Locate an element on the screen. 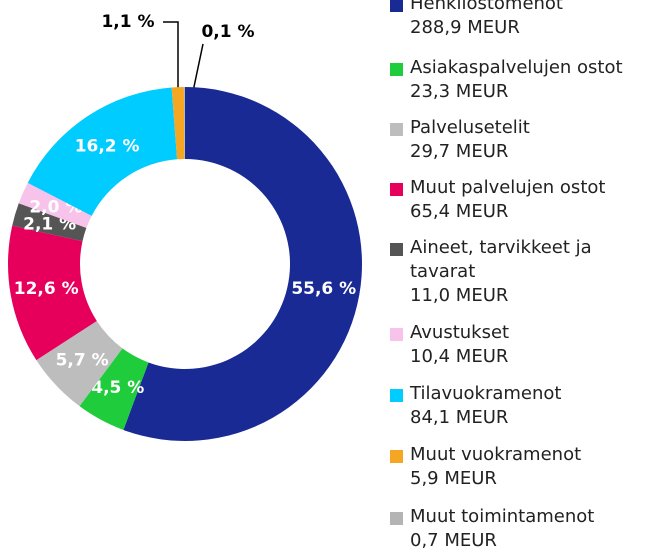 The width and height of the screenshot is (664, 552). legend-amount: 65,4 MEUR is located at coordinates (459, 211).